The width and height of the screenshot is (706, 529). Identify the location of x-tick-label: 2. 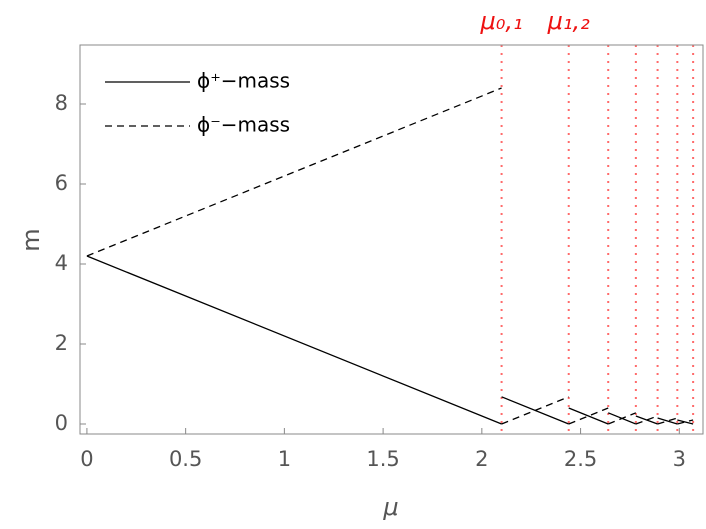
(481, 459).